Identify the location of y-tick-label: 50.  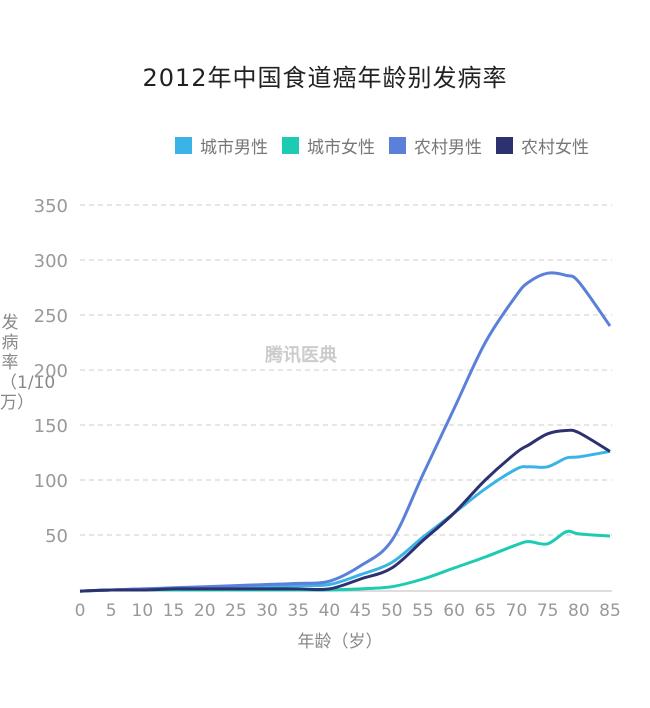
(56, 536).